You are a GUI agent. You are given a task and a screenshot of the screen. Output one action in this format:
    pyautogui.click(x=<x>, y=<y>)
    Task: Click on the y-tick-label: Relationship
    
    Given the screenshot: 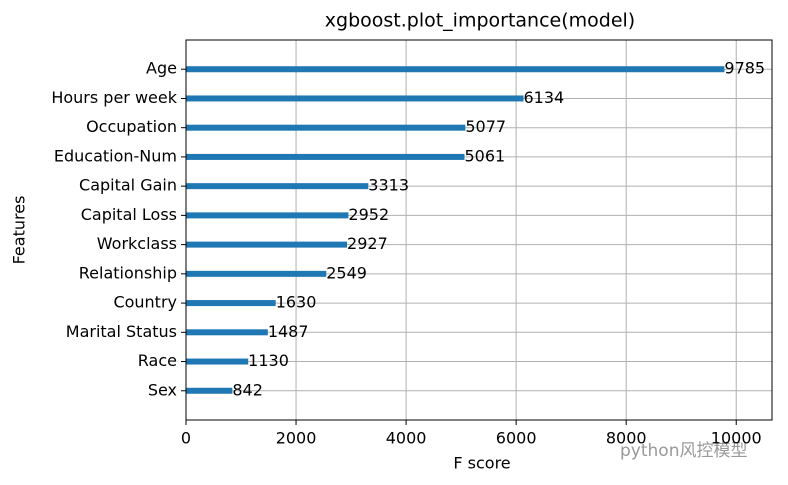 What is the action you would take?
    pyautogui.click(x=128, y=272)
    